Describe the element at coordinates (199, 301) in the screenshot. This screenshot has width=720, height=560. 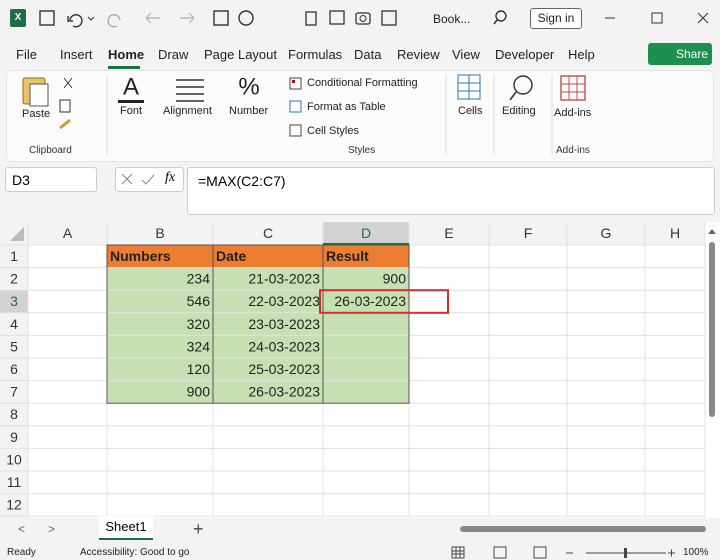
I see `data-cell: 546` at that location.